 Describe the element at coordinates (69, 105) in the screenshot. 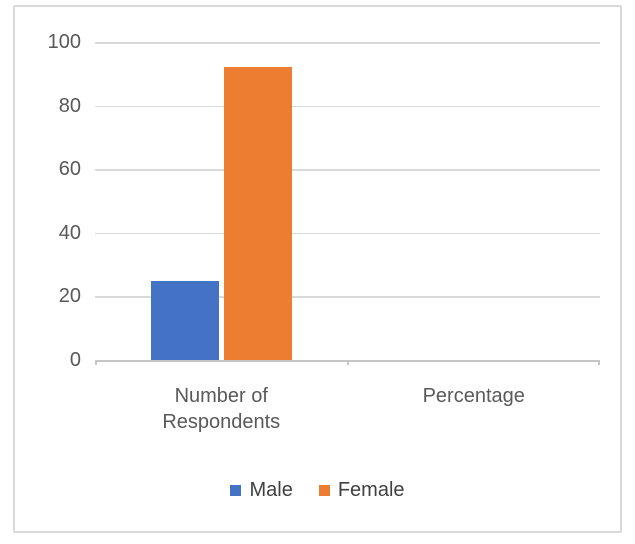

I see `y-tick-label-80: 80` at that location.